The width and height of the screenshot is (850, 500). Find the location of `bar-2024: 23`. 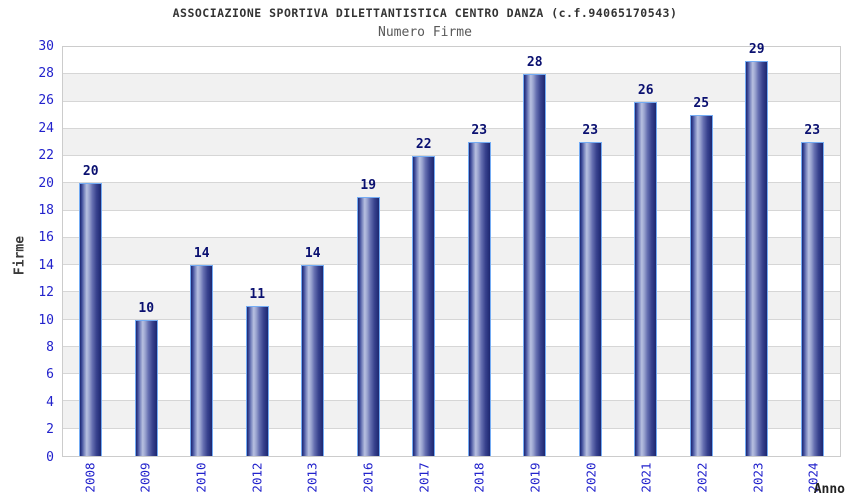

bar-2024: 23 is located at coordinates (812, 289).